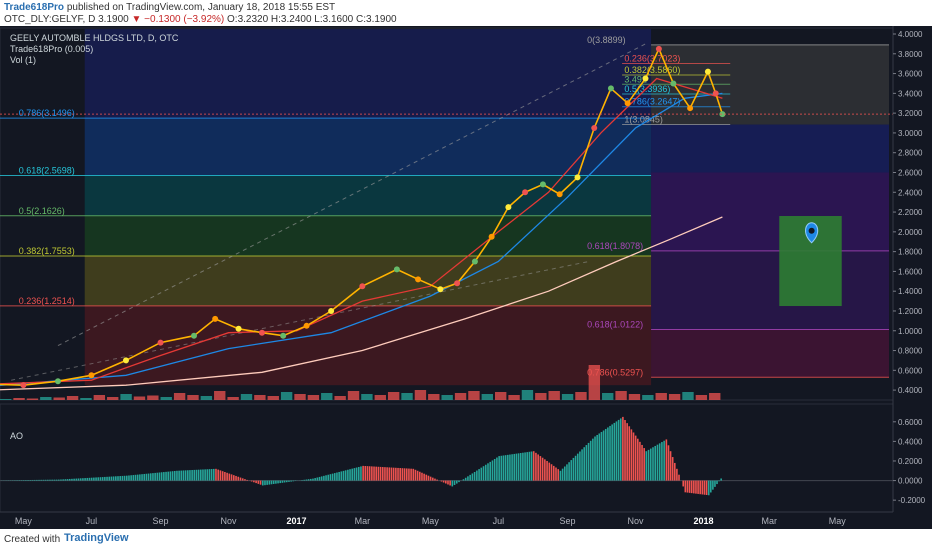  I want to click on study-label: Trade618Pro (0.005), so click(52, 49).